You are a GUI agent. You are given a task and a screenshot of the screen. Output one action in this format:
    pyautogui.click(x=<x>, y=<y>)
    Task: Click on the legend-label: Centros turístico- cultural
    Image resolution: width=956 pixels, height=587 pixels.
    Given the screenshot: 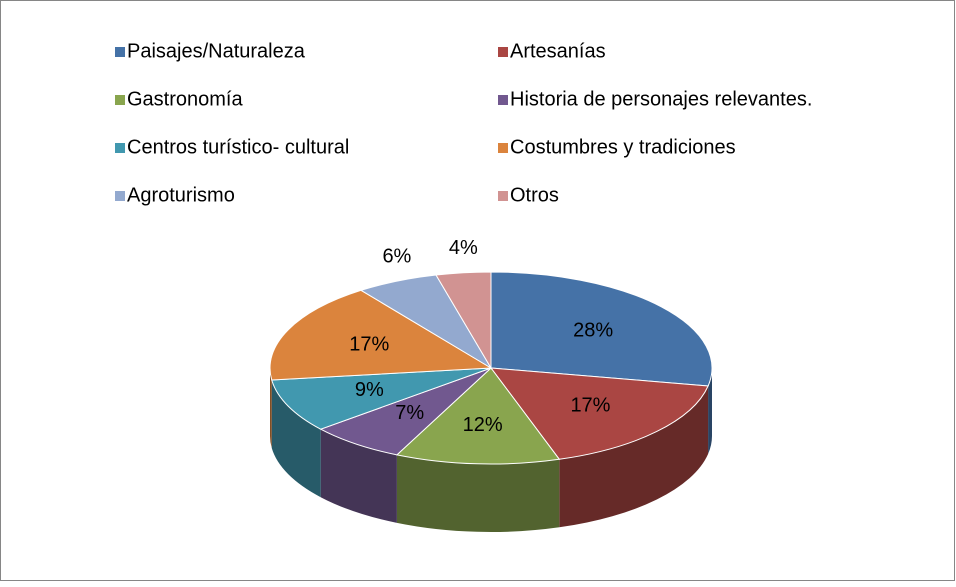 What is the action you would take?
    pyautogui.click(x=238, y=147)
    